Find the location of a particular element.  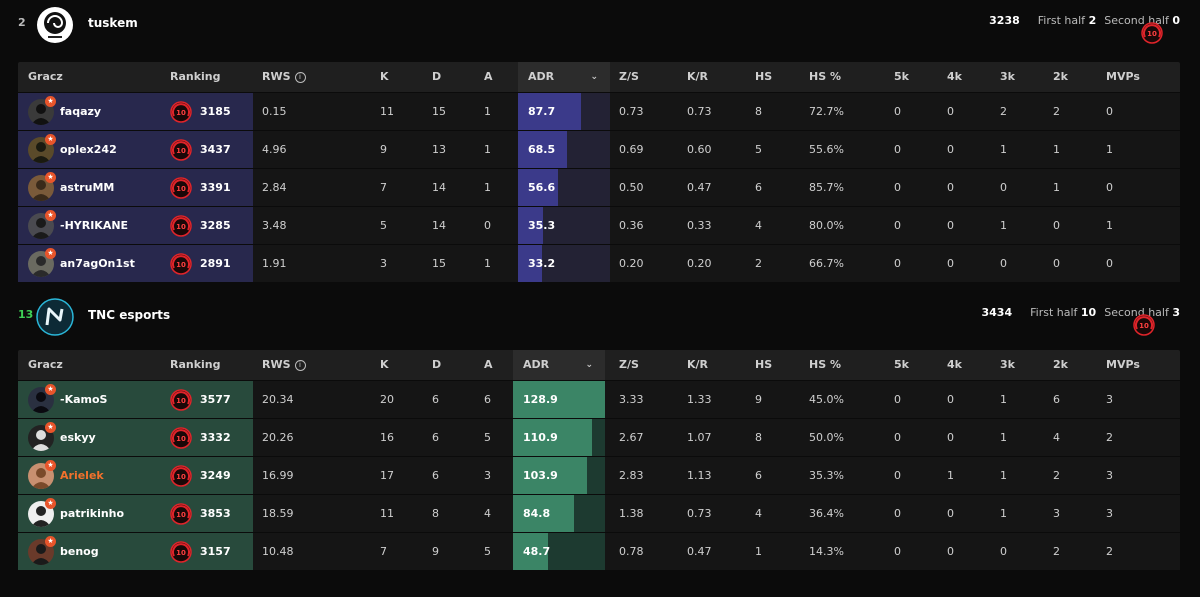

deaths-value: 9 is located at coordinates (435, 551).